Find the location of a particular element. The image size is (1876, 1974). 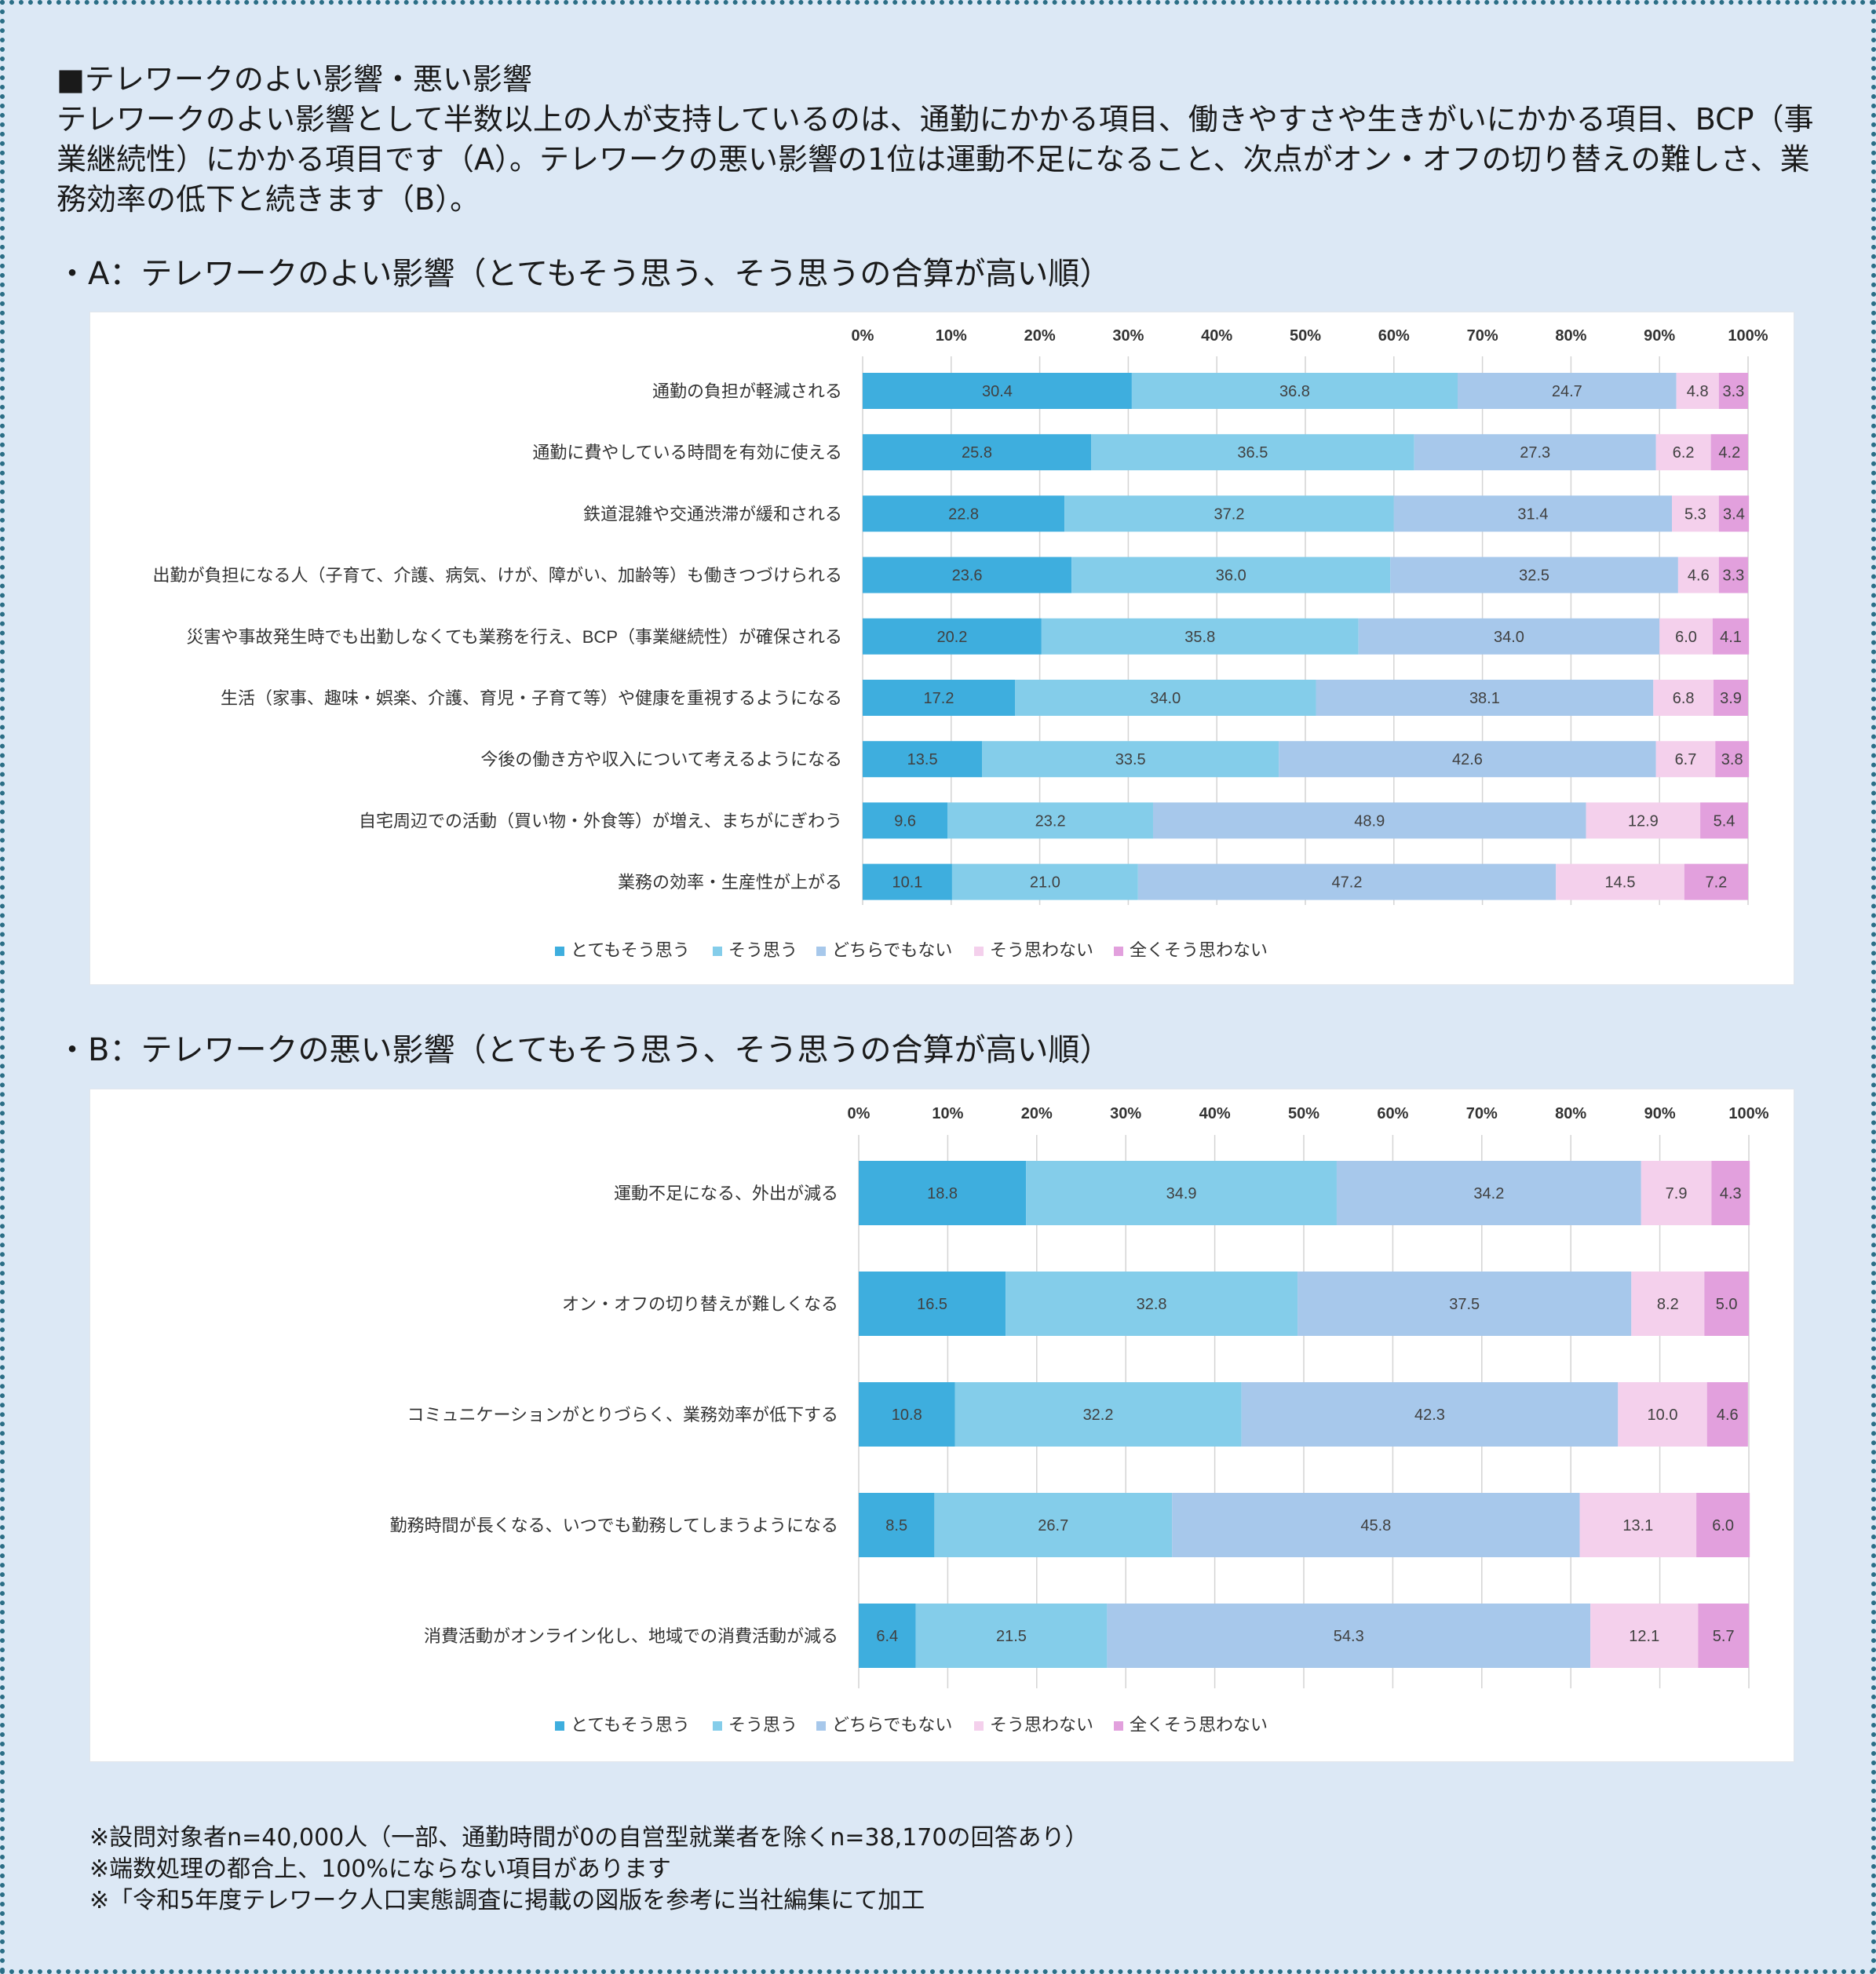

data-label: 6.2 is located at coordinates (1684, 453).